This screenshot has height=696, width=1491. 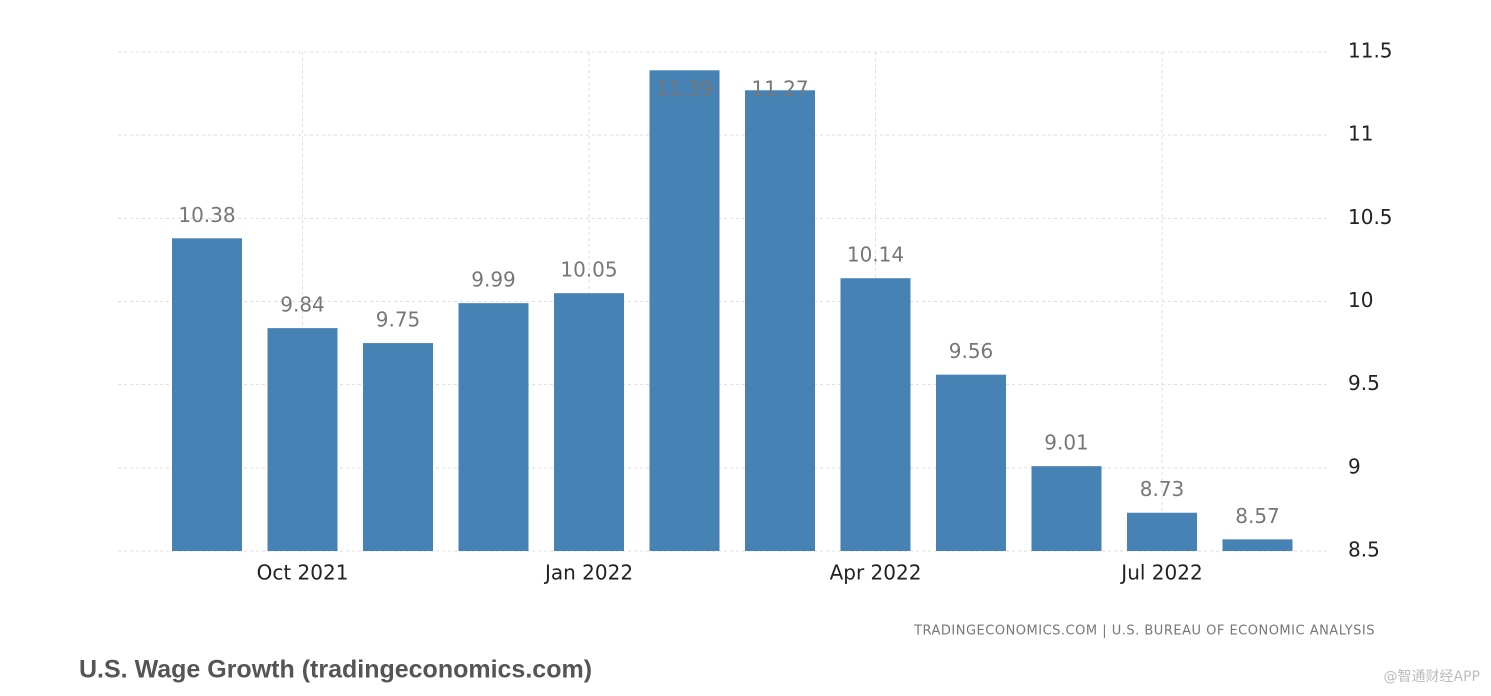 What do you see at coordinates (1370, 217) in the screenshot?
I see `y-tick-label: 10.5` at bounding box center [1370, 217].